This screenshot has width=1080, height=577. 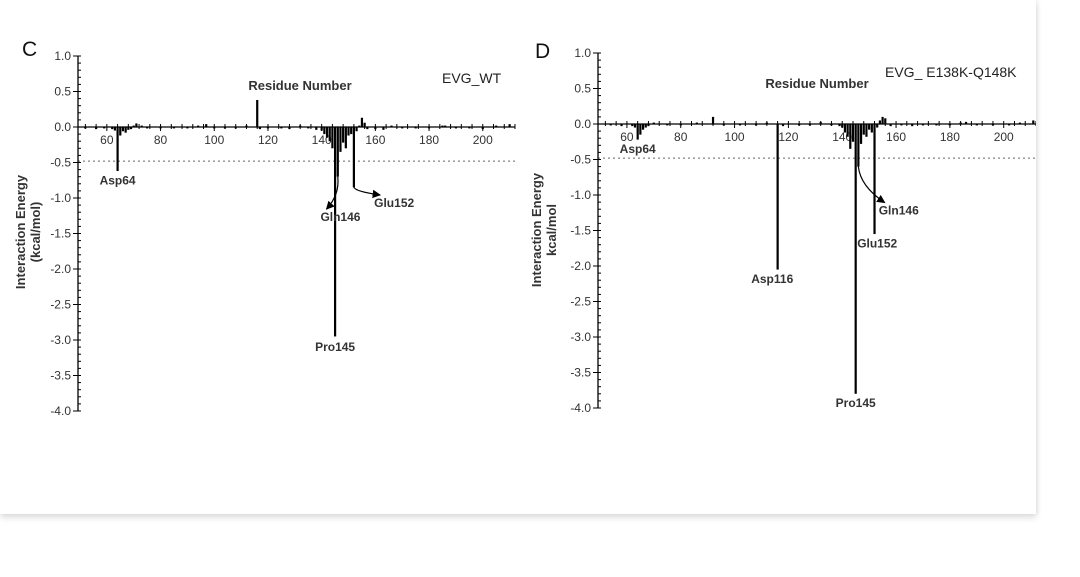 What do you see at coordinates (29, 49) in the screenshot?
I see `panel-label: C` at bounding box center [29, 49].